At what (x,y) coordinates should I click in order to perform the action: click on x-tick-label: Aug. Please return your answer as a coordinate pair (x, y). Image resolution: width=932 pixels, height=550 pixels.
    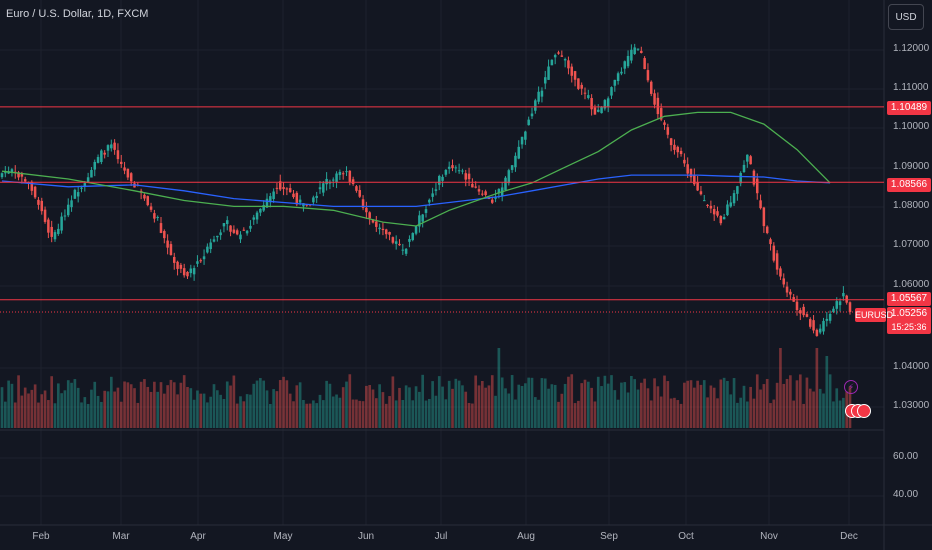
    Looking at the image, I should click on (526, 536).